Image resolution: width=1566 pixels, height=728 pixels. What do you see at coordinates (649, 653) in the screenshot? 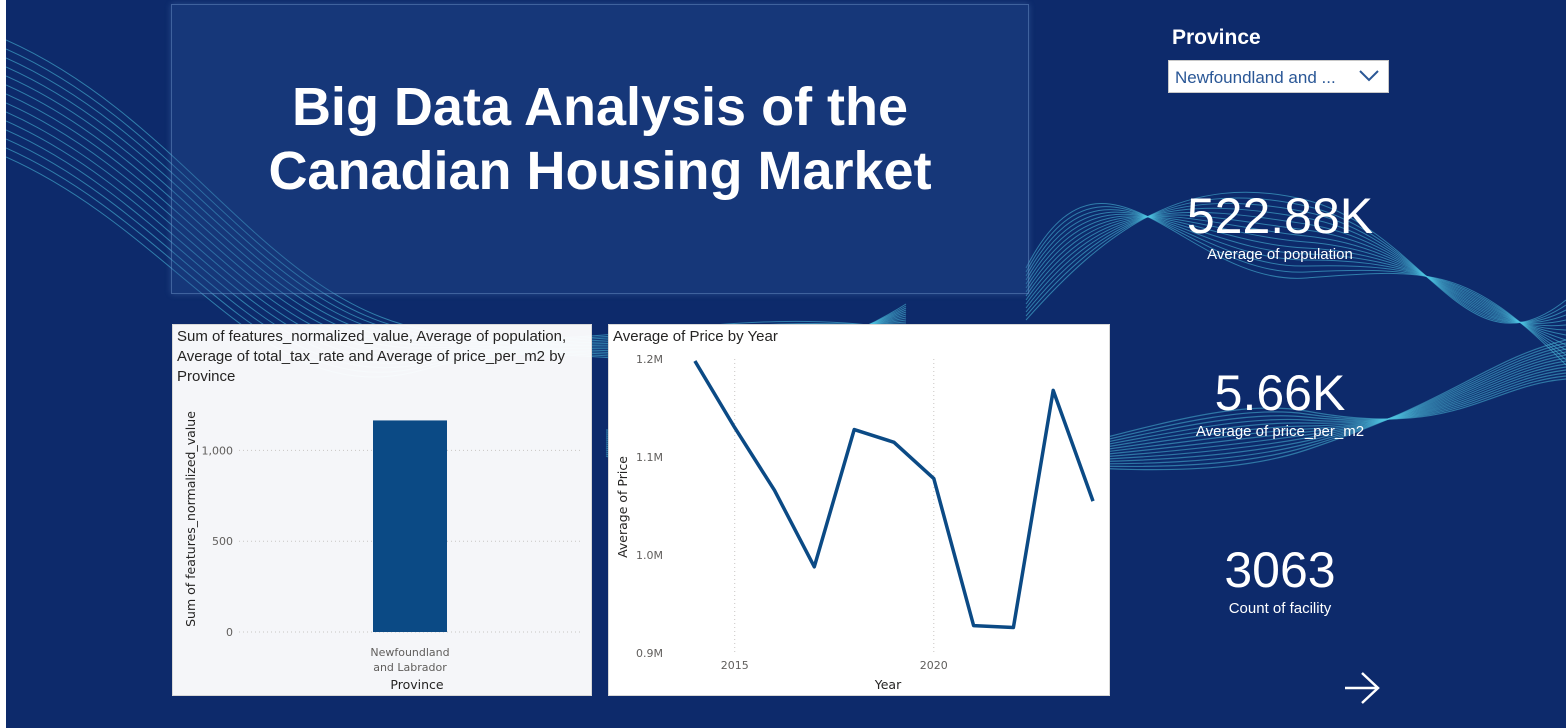
I see `y-tick-label: 0.9M` at bounding box center [649, 653].